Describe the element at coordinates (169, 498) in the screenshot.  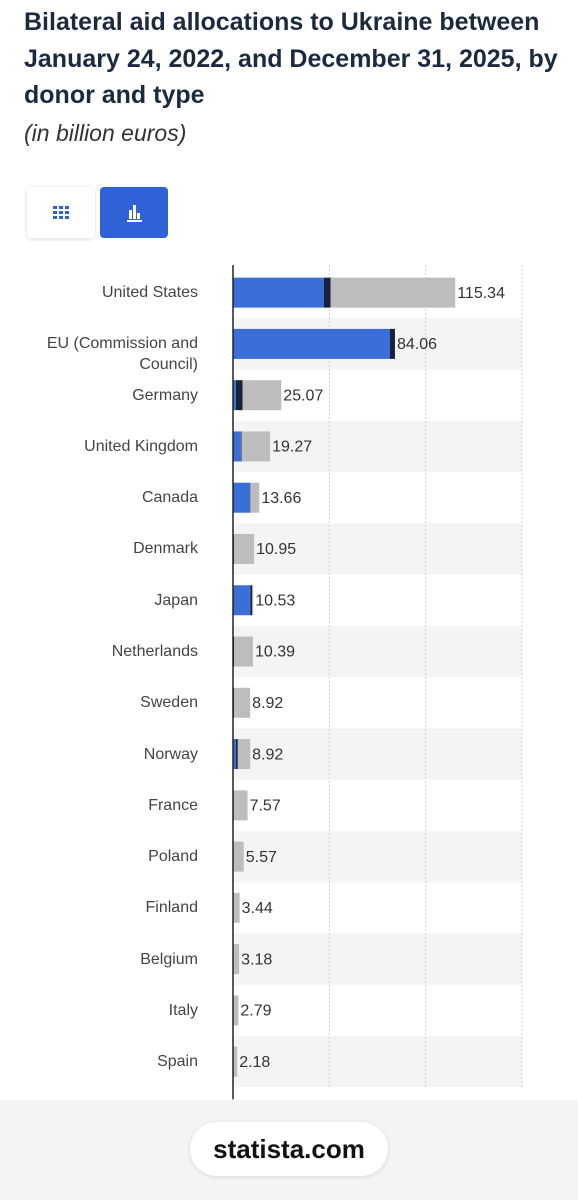
I see `category-label: Canada` at that location.